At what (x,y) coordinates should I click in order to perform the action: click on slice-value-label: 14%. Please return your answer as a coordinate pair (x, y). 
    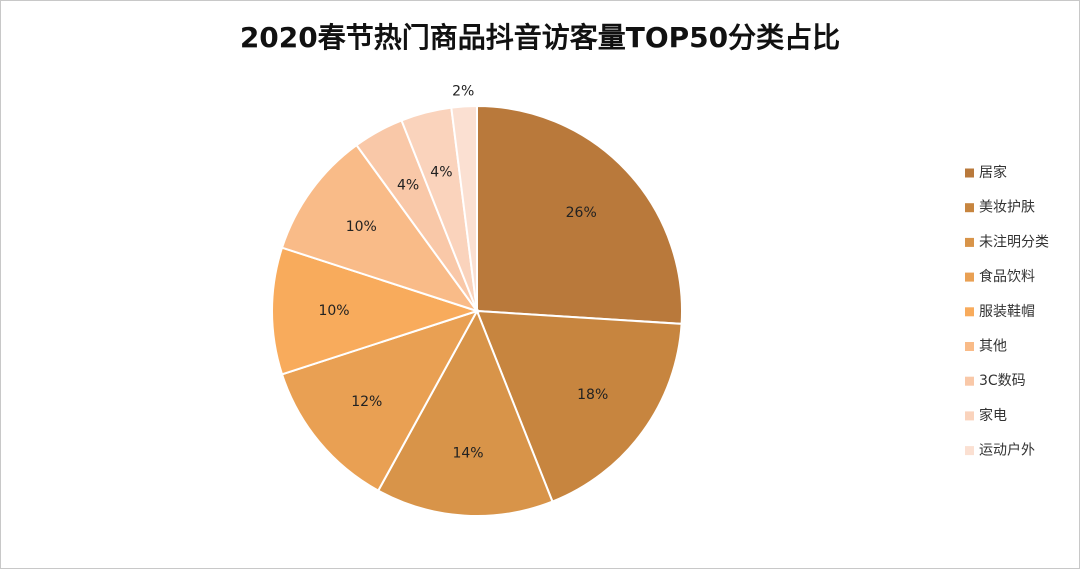
    Looking at the image, I should click on (467, 454).